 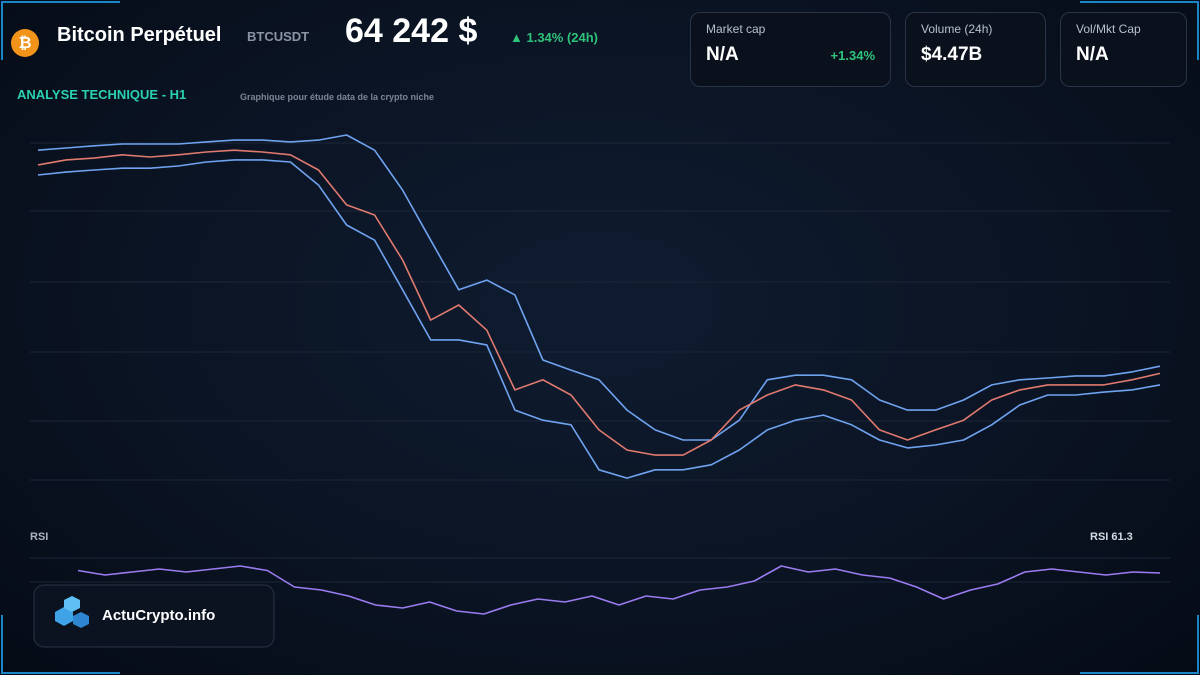 I want to click on stat-label: Market cap, so click(x=736, y=29).